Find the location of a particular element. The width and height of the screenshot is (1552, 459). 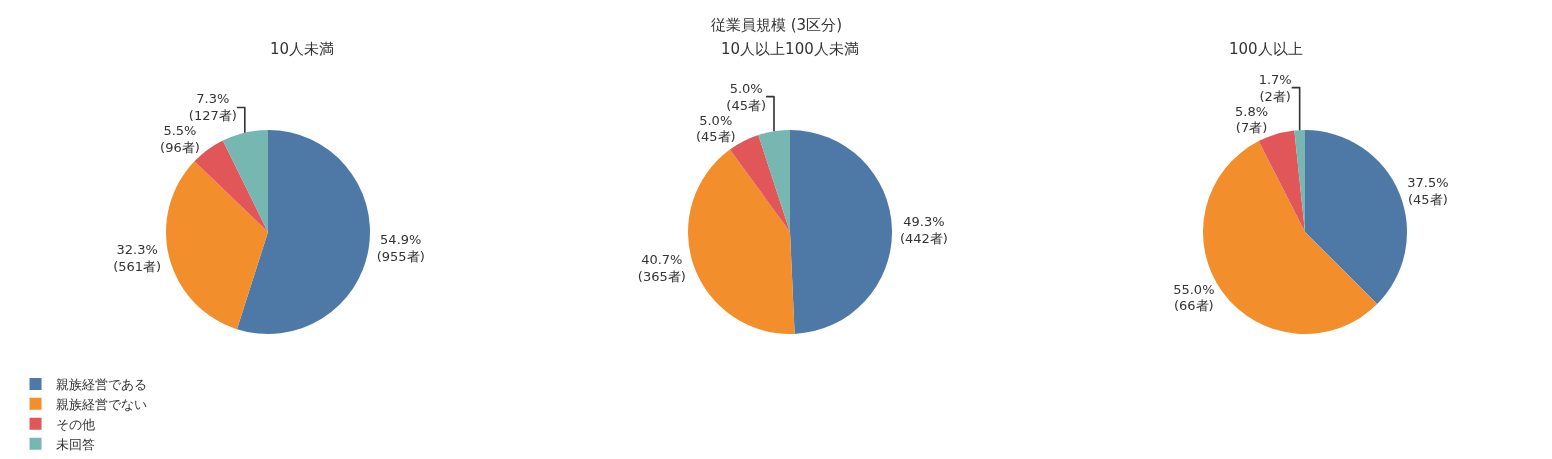

data-label: 40.7% (365者) is located at coordinates (661, 267).